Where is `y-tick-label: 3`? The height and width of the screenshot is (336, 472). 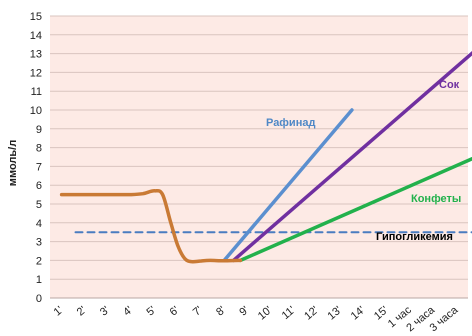 y-tick-label: 3 is located at coordinates (39, 243).